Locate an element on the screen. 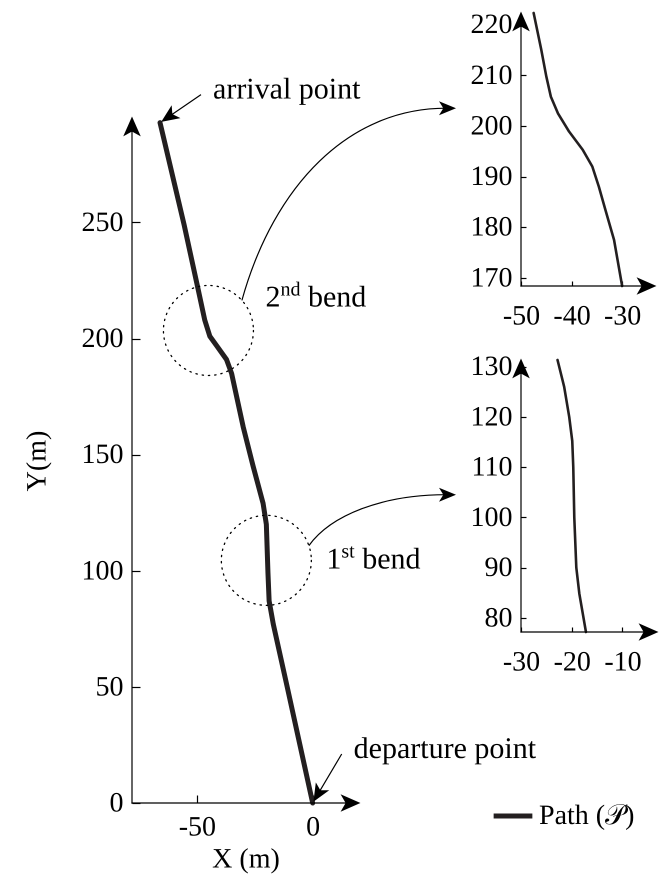  y-tick-label: 150 is located at coordinates (103, 454).